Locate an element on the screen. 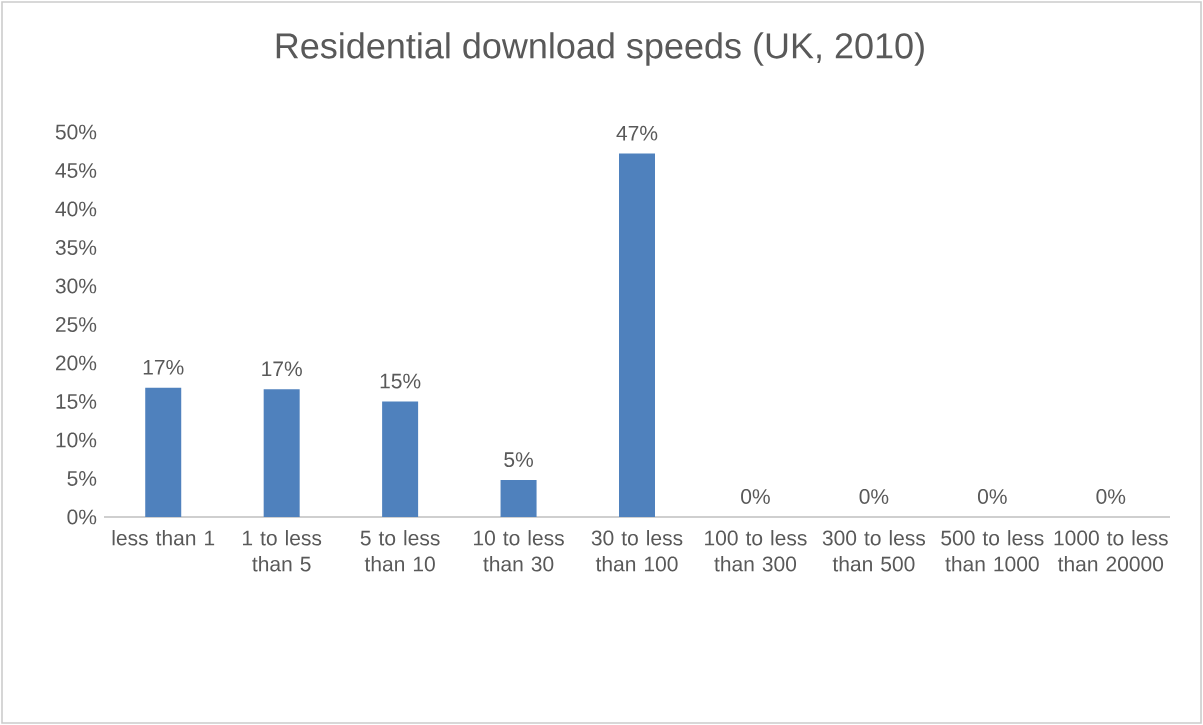 The image size is (1203, 725). y-tick-label: 20% is located at coordinates (76, 363).